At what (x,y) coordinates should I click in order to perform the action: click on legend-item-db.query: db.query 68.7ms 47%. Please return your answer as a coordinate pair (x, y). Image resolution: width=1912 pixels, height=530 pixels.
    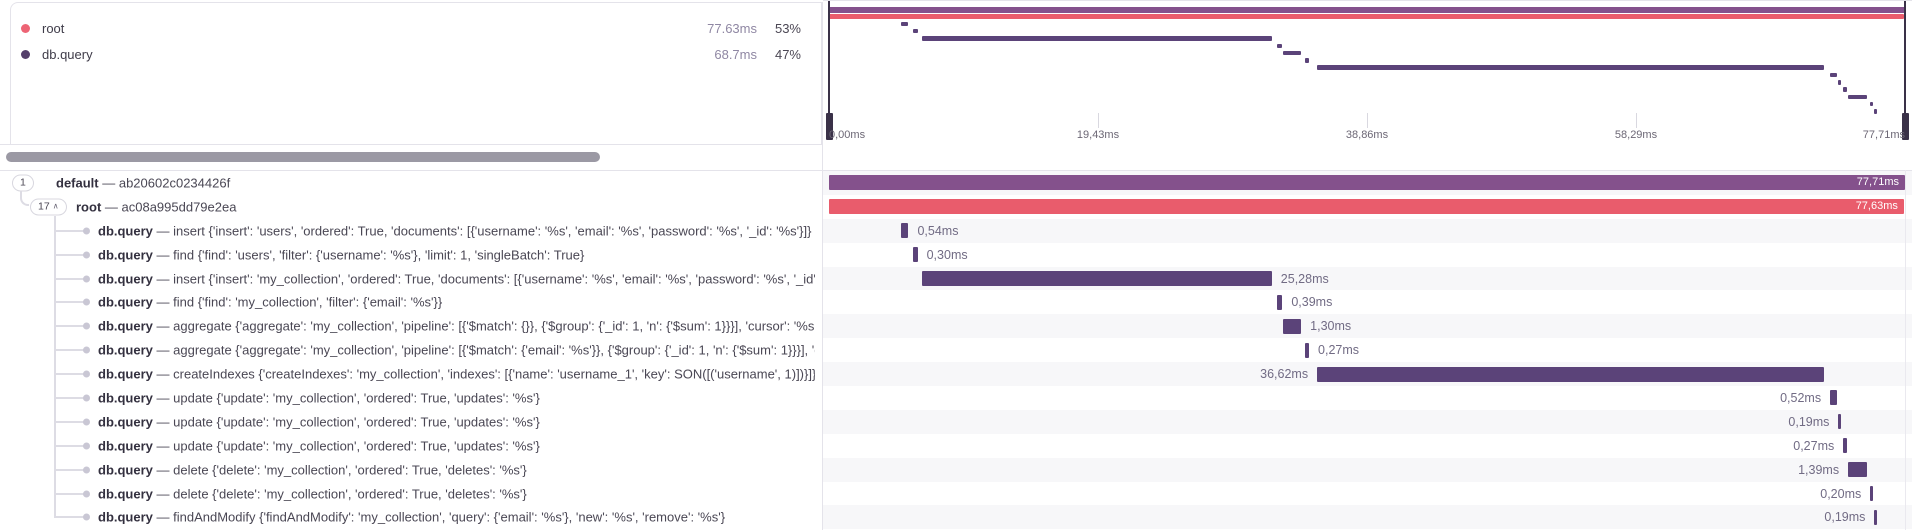
    Looking at the image, I should click on (416, 54).